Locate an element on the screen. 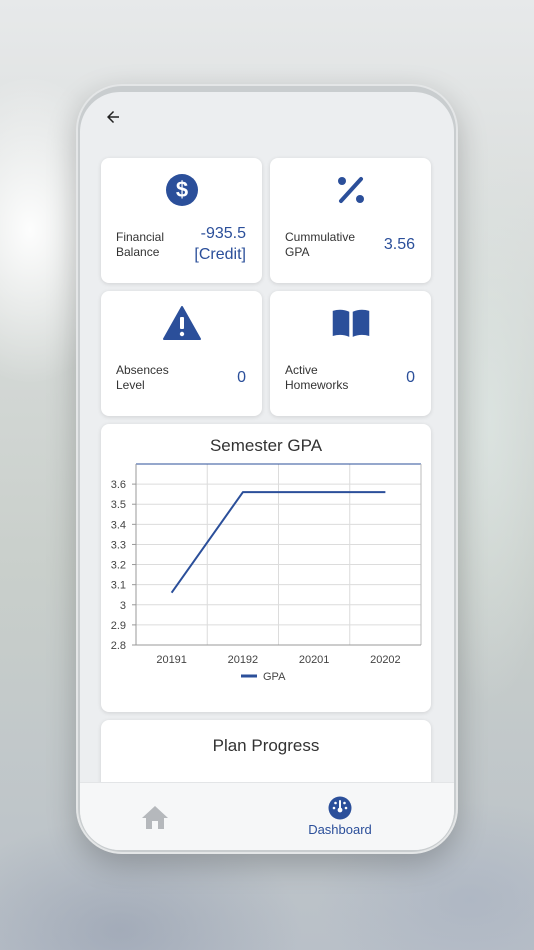  x-tick-label: 20191 is located at coordinates (171, 660).